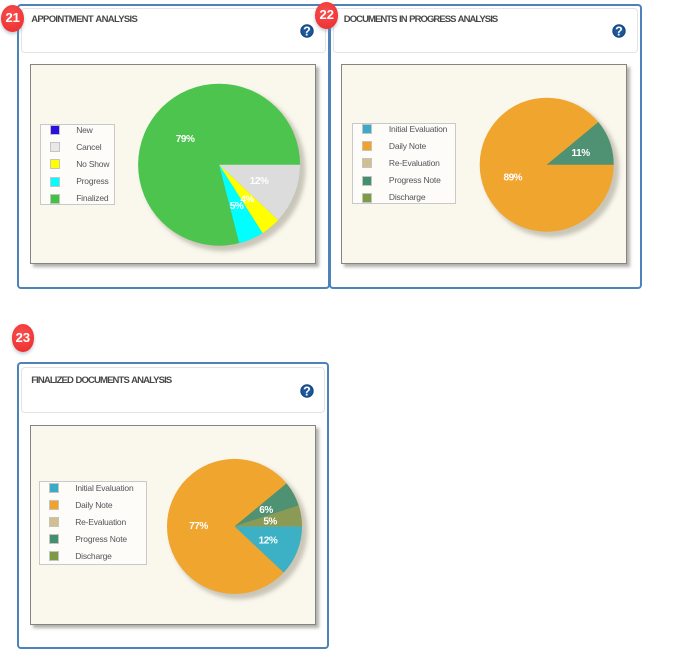  Describe the element at coordinates (266, 510) in the screenshot. I see `svg-text: 6%` at that location.